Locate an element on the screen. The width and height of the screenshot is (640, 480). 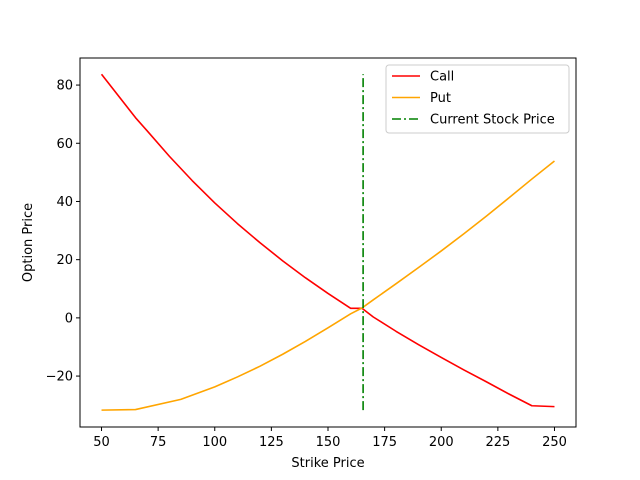
x-tick-label: 250 is located at coordinates (554, 442).